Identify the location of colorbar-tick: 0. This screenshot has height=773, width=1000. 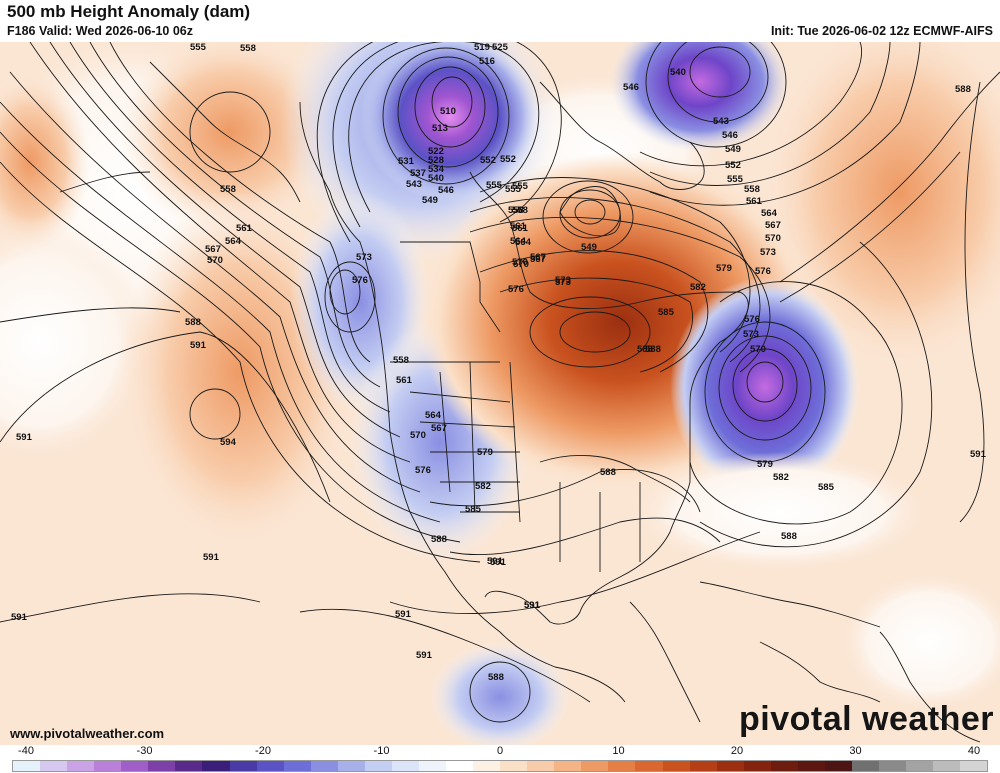
(500, 751).